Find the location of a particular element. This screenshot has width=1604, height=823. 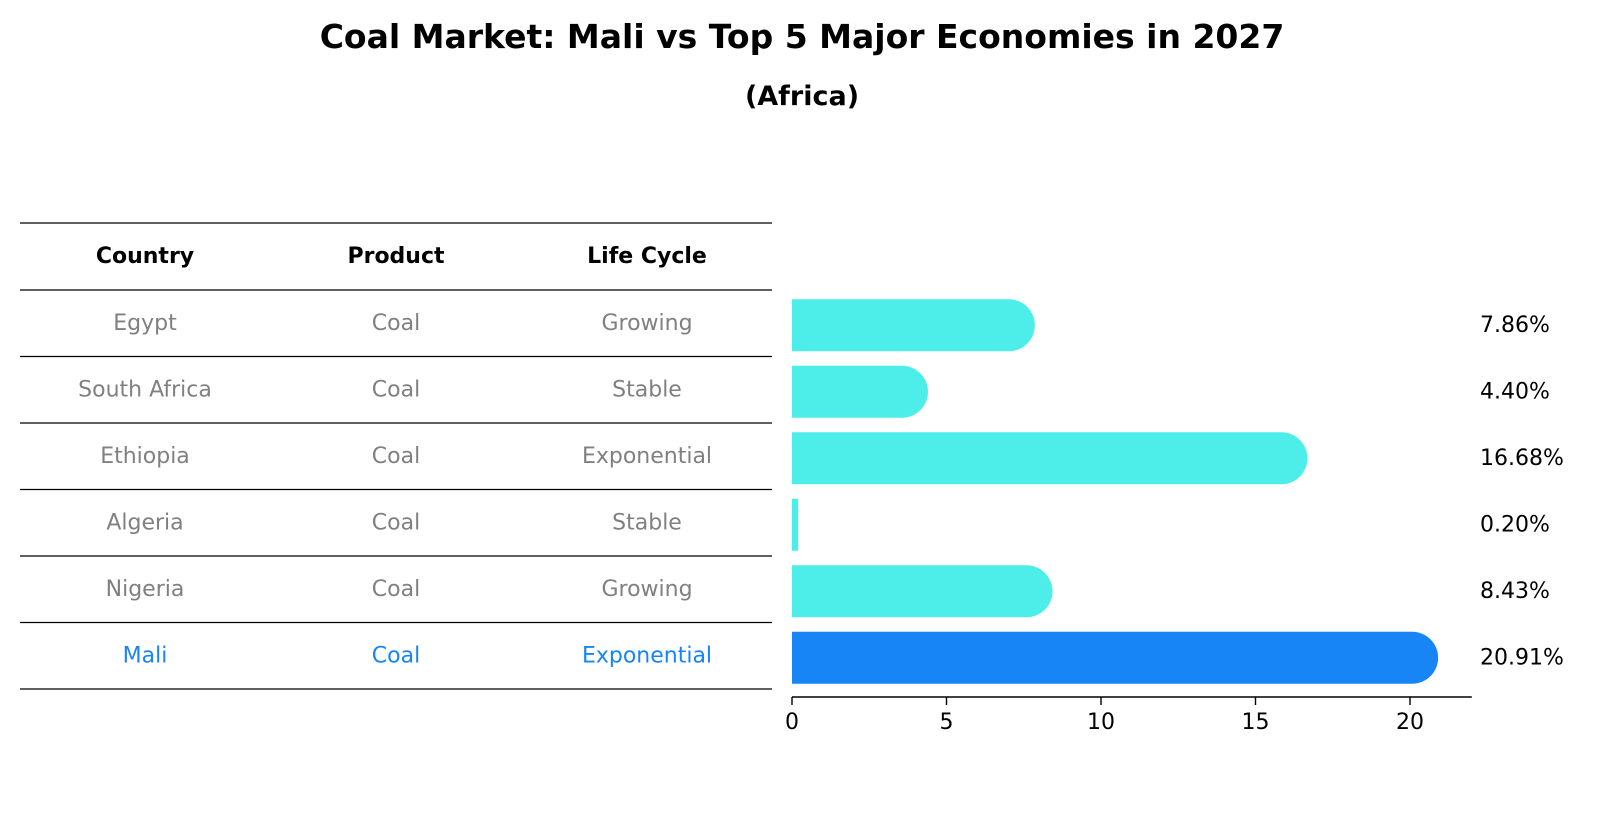

table-row: South Africa Coal Stable is located at coordinates (380, 389).